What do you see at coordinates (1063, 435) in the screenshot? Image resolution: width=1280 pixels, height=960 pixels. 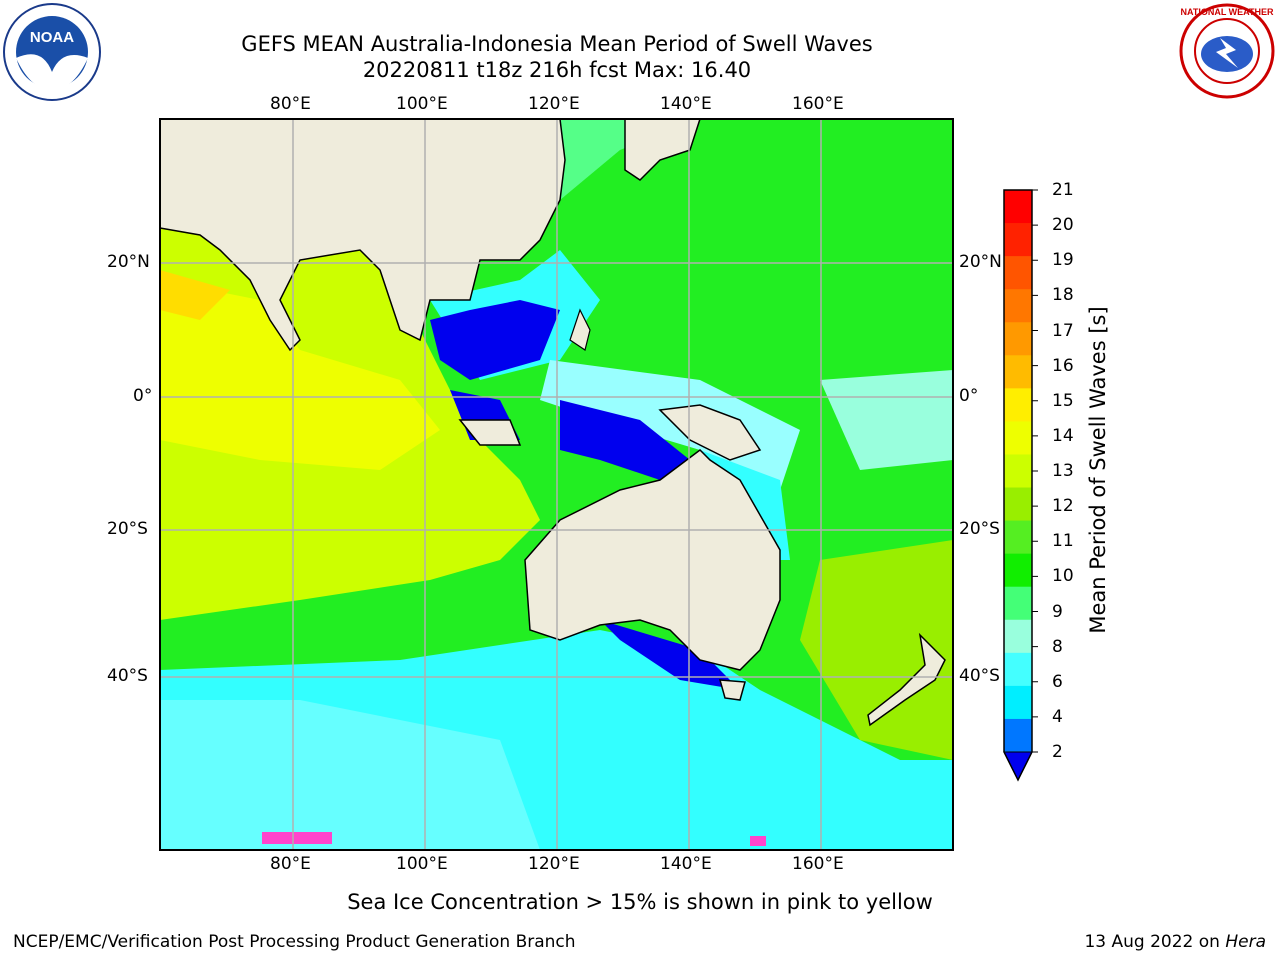 I see `colorbar-tick-label: 14` at bounding box center [1063, 435].